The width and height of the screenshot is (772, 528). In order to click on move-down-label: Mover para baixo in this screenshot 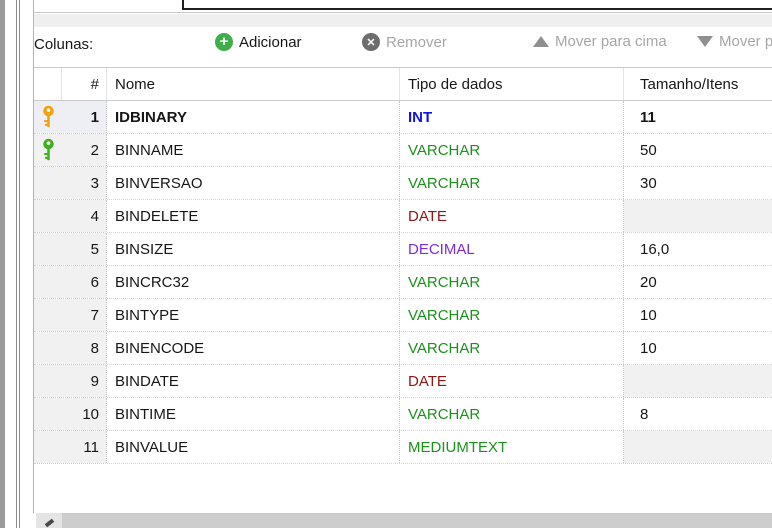, I will do `click(745, 41)`.